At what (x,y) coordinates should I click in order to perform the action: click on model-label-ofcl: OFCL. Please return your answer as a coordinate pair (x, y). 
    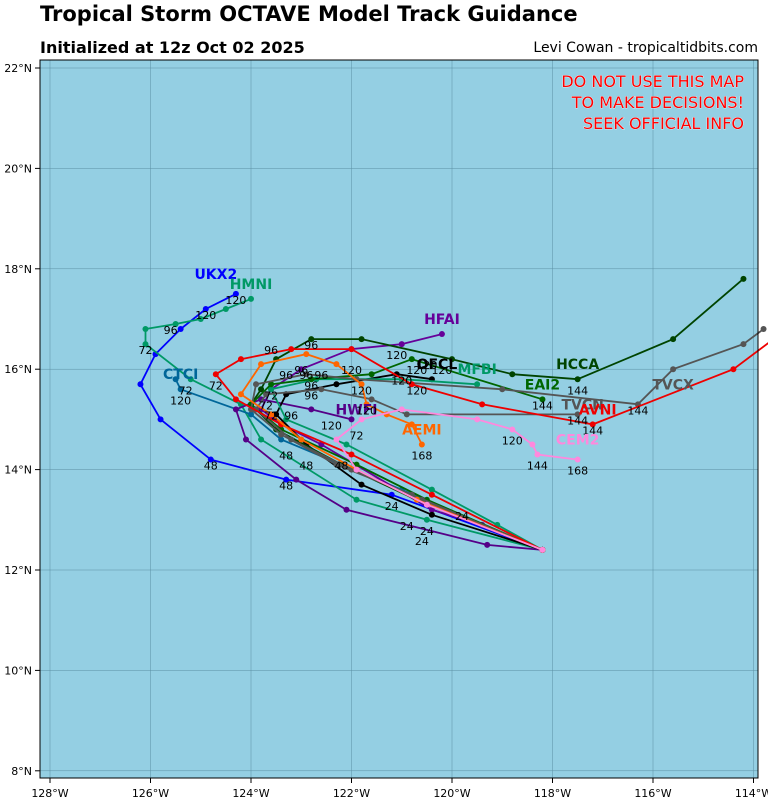
    Looking at the image, I should click on (437, 365).